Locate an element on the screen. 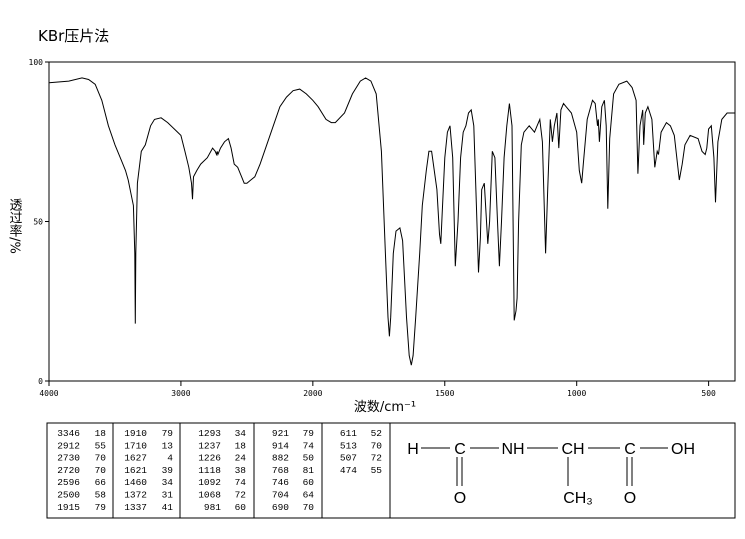 The width and height of the screenshot is (745, 539). structure-atom: NH is located at coordinates (512, 449).